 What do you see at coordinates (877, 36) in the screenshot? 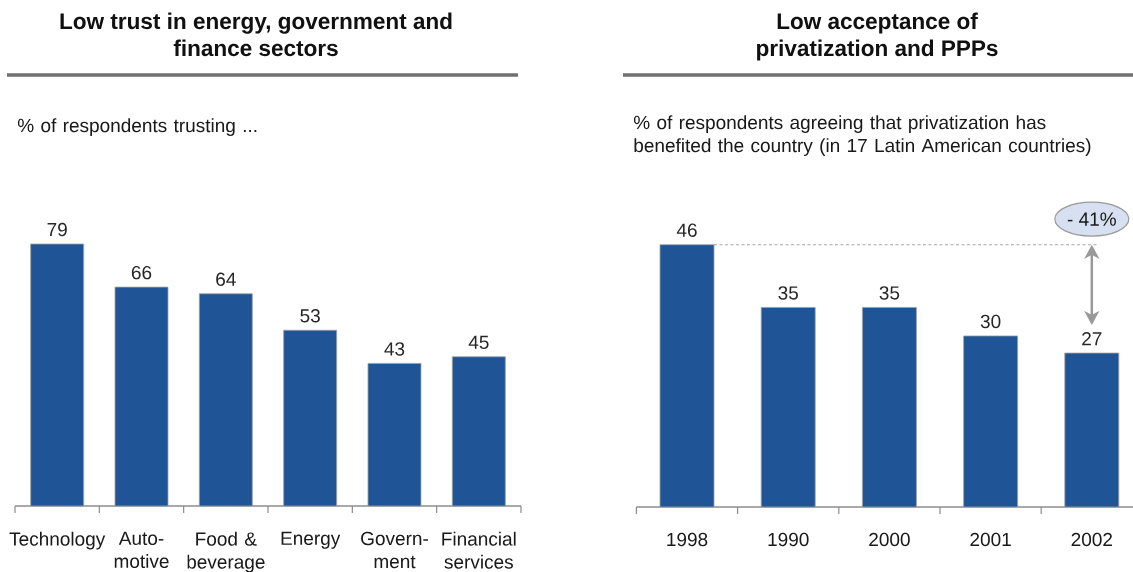
I see `chart-title: Low acceptance of privatization and PPPs` at bounding box center [877, 36].